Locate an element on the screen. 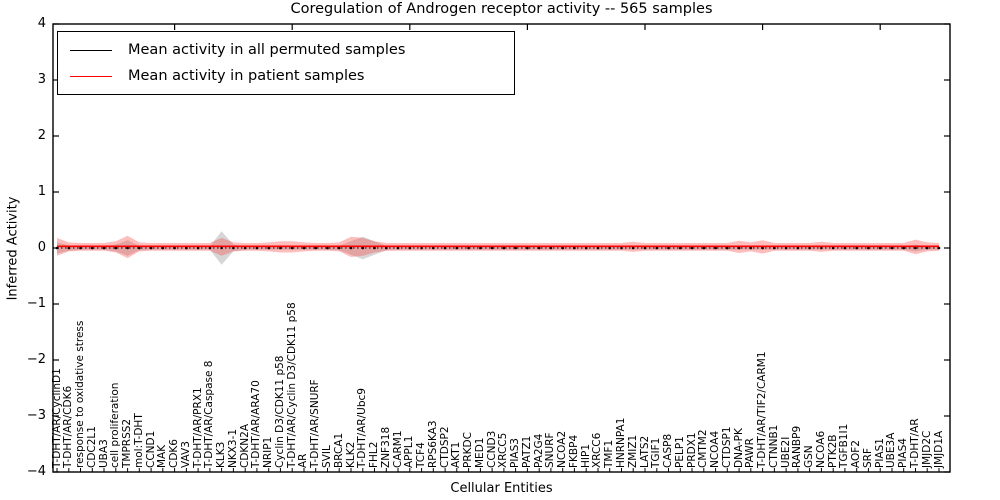  x-tick-label: LATS2 is located at coordinates (644, 451).